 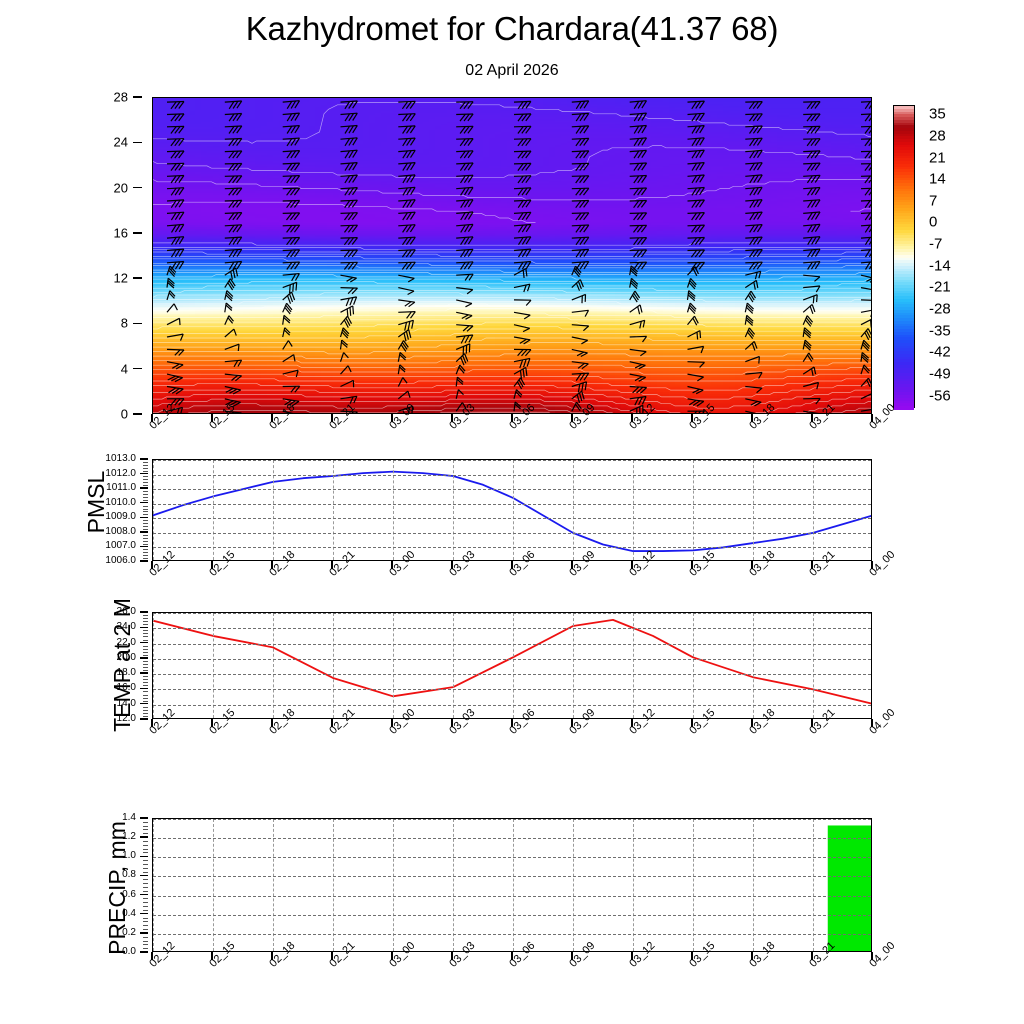 I want to click on y-tick-label: 1012.0, so click(x=120, y=473).